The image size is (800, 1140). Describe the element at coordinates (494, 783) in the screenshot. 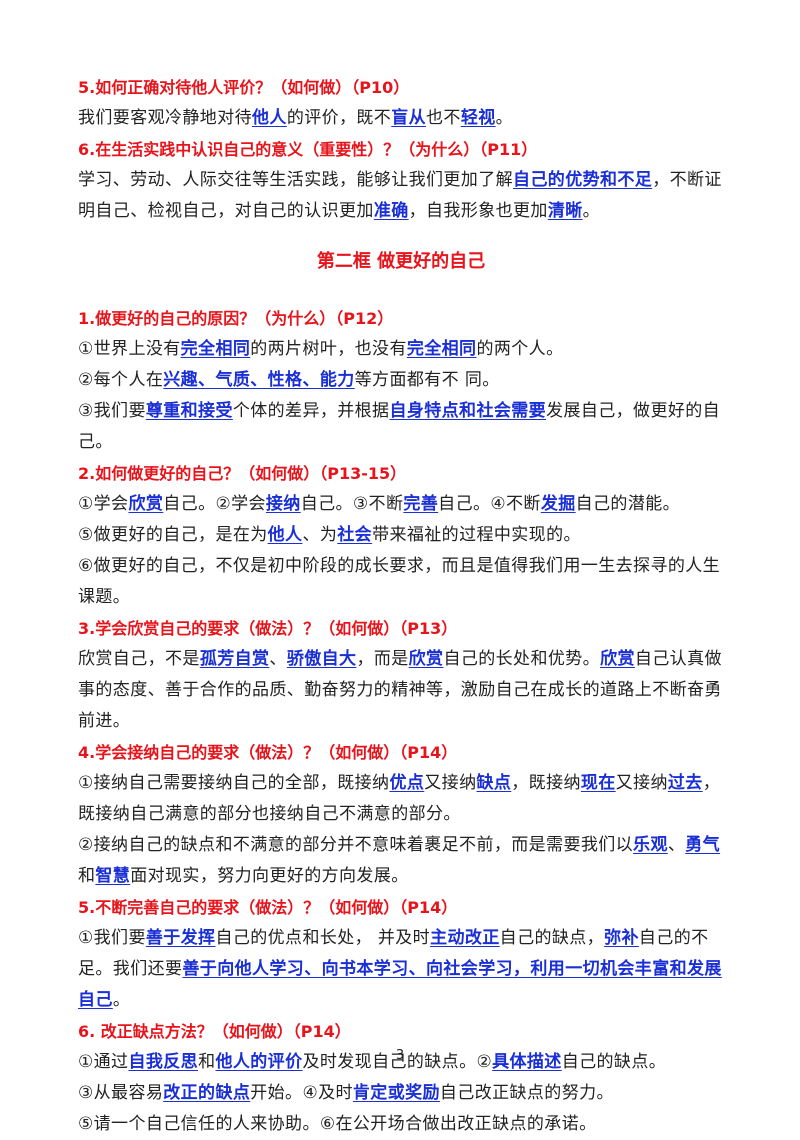

I see `key-term: 缺点` at that location.